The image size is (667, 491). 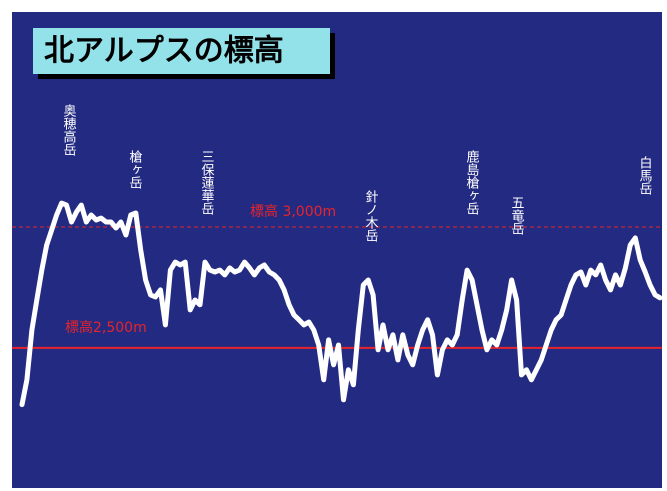 What do you see at coordinates (371, 216) in the screenshot?
I see `peak-label: 針ノ木岳` at bounding box center [371, 216].